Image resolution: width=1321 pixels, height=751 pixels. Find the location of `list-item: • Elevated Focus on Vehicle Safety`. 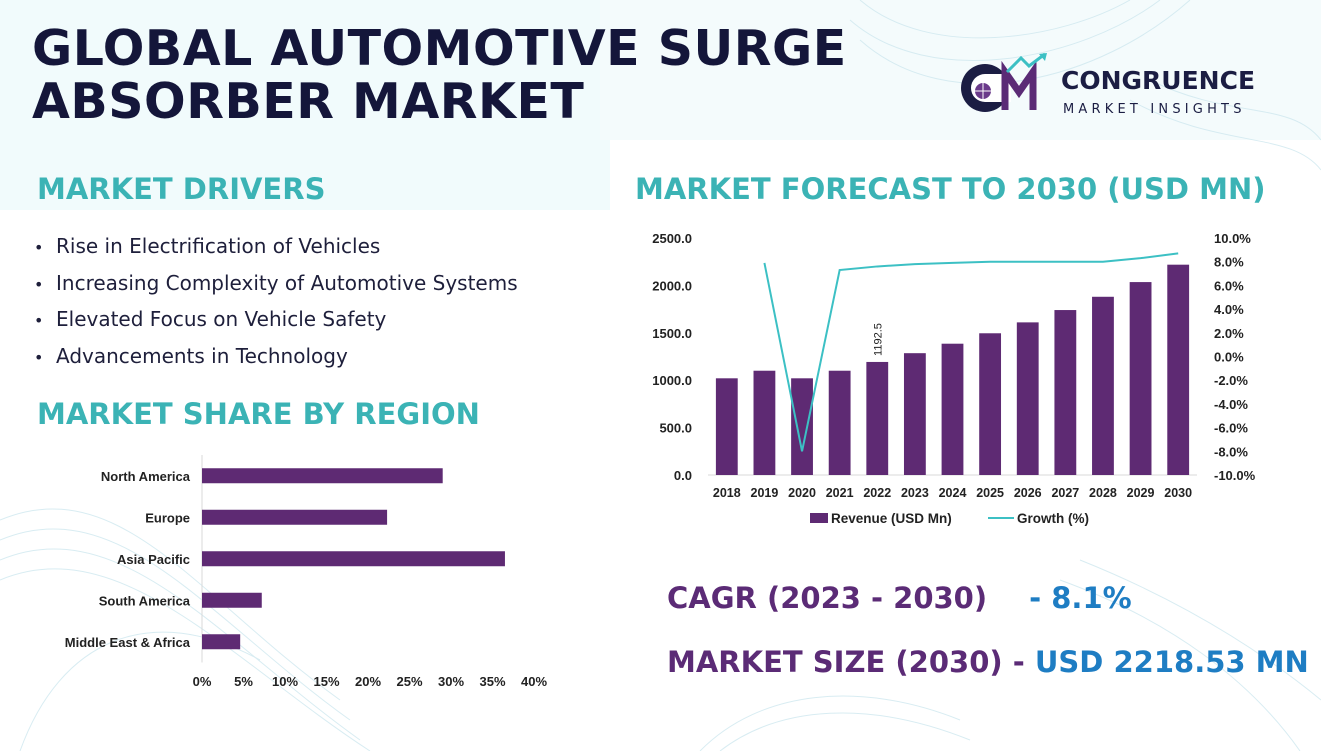

list-item: • Elevated Focus on Vehicle Safety is located at coordinates (210, 319).